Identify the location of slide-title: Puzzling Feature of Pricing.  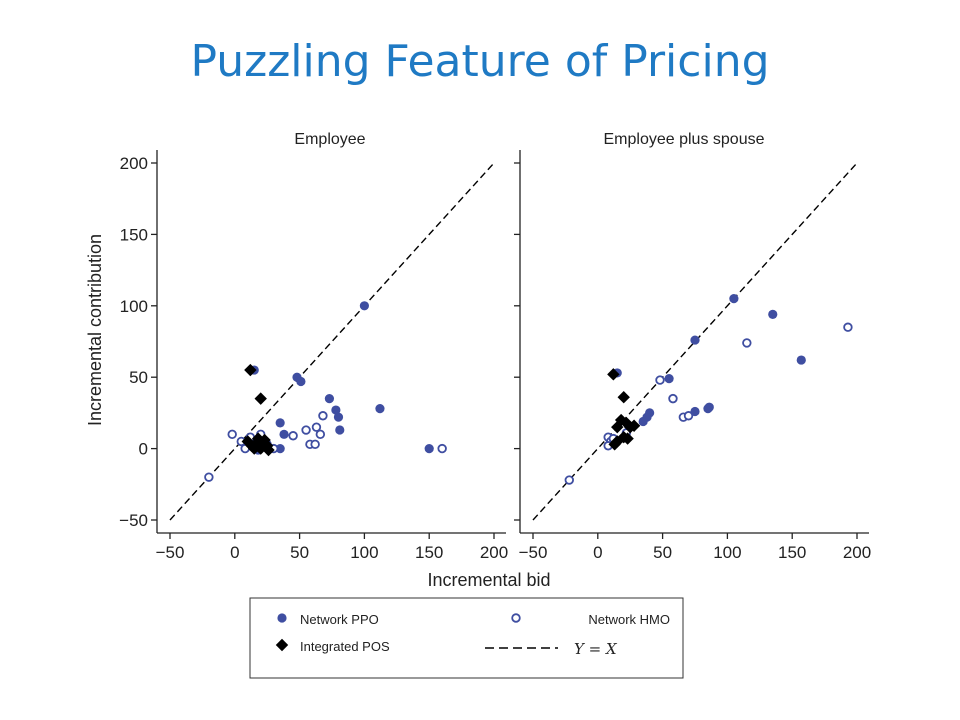
(480, 61).